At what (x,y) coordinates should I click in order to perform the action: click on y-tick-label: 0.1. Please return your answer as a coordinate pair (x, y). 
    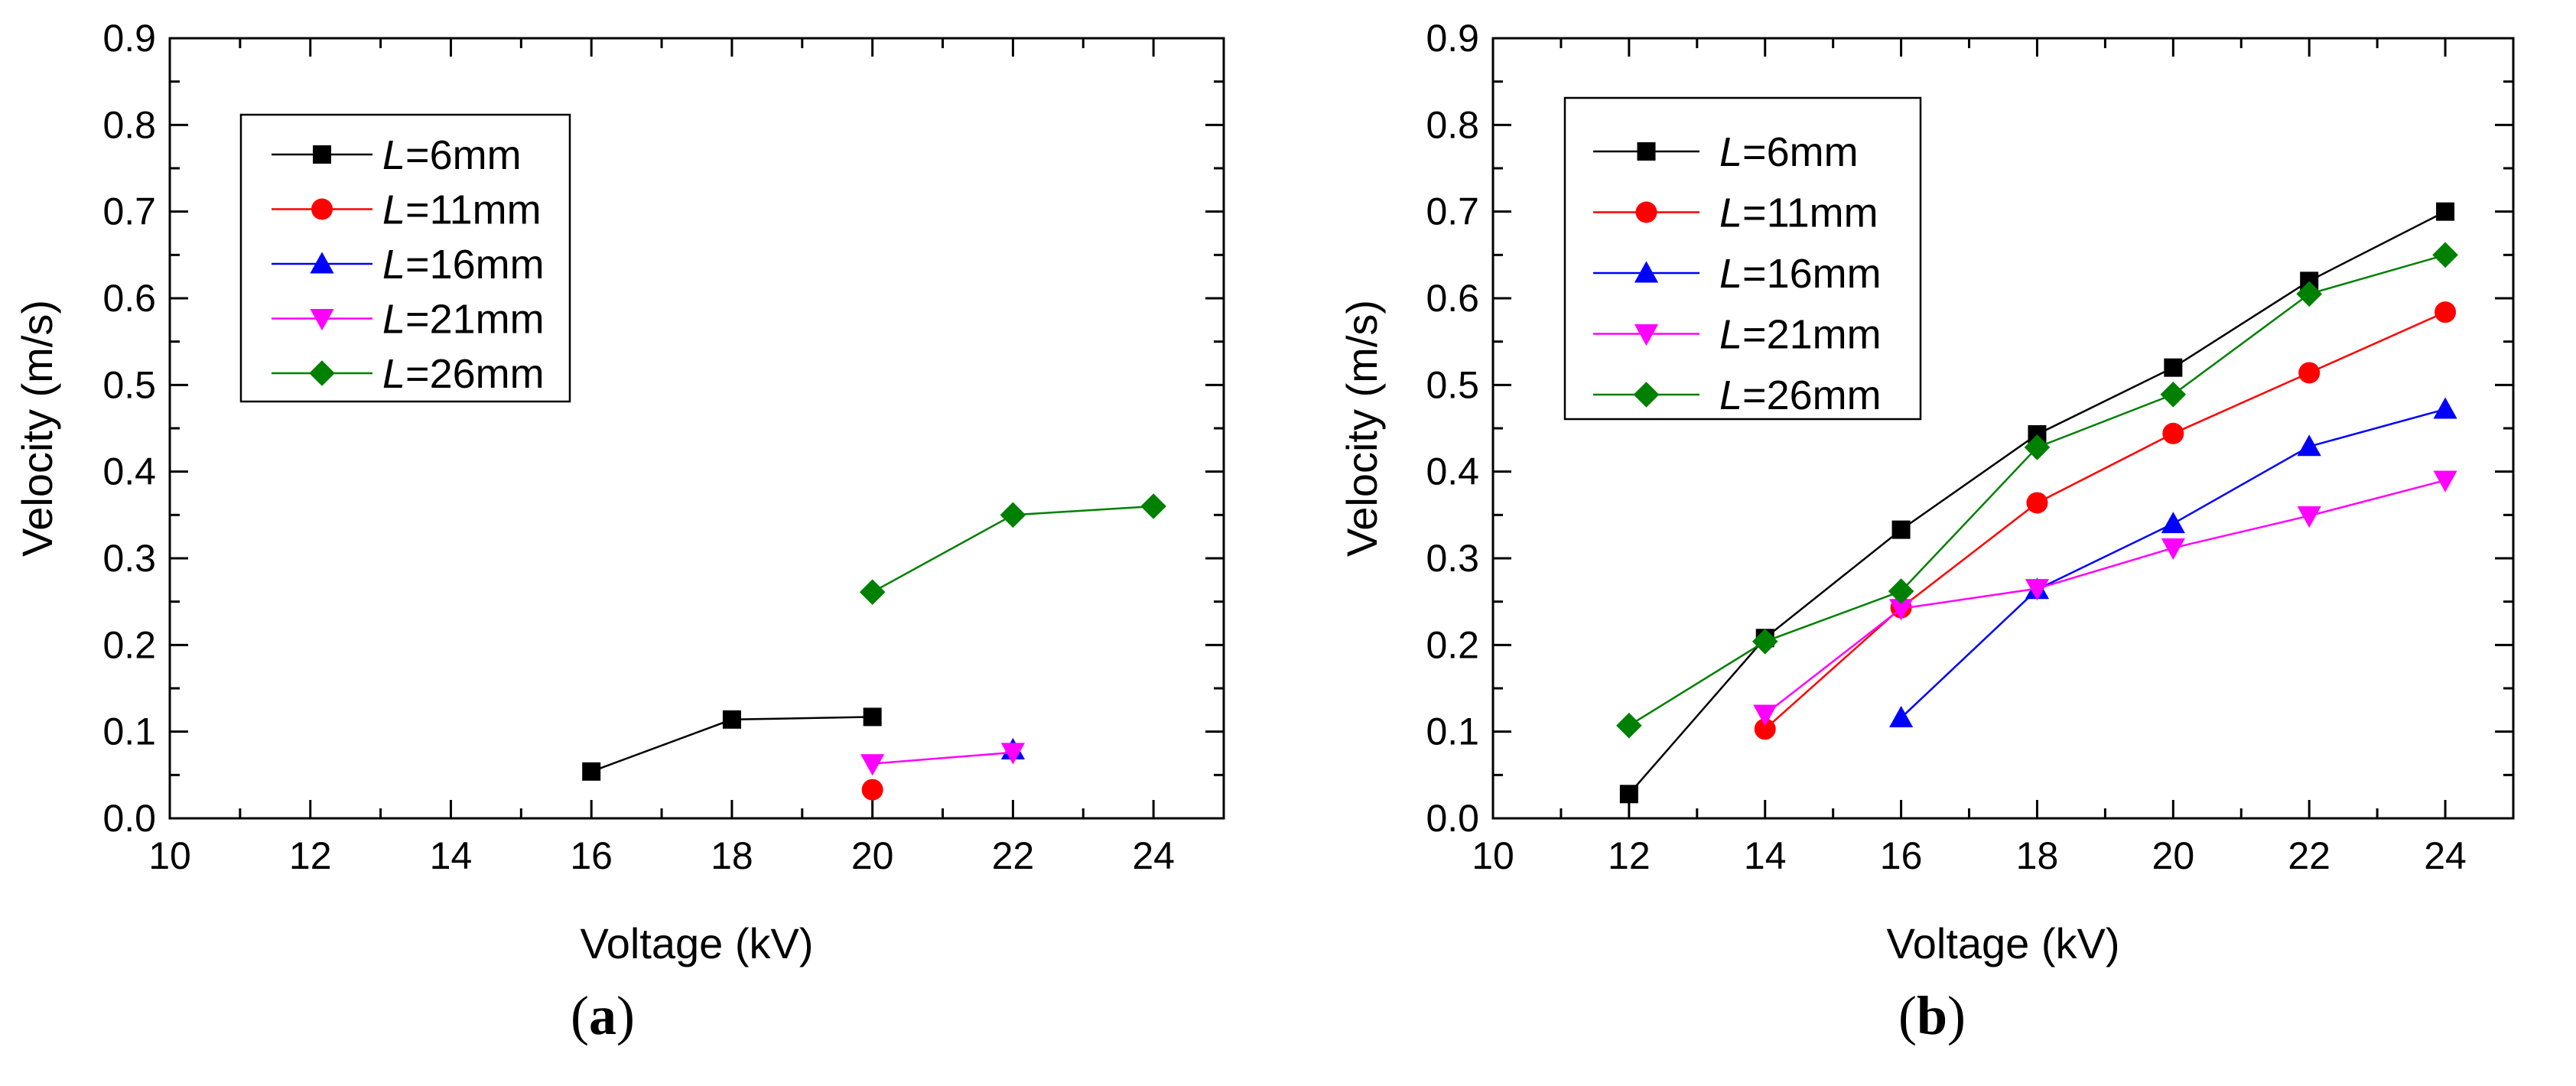
    Looking at the image, I should click on (129, 731).